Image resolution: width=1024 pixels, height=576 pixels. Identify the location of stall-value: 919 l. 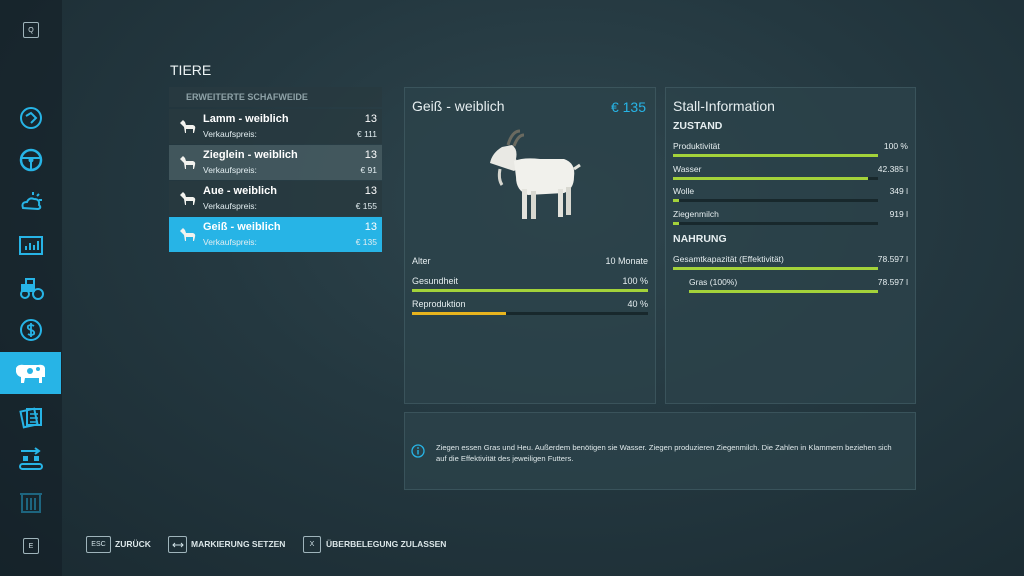
(898, 213).